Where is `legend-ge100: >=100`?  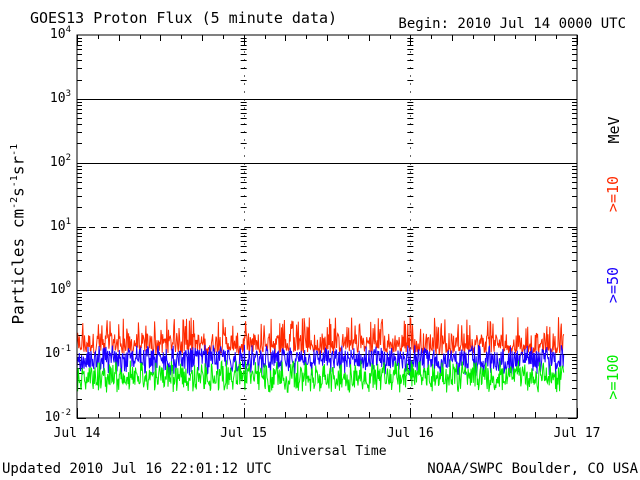 legend-ge100: >=100 is located at coordinates (613, 377).